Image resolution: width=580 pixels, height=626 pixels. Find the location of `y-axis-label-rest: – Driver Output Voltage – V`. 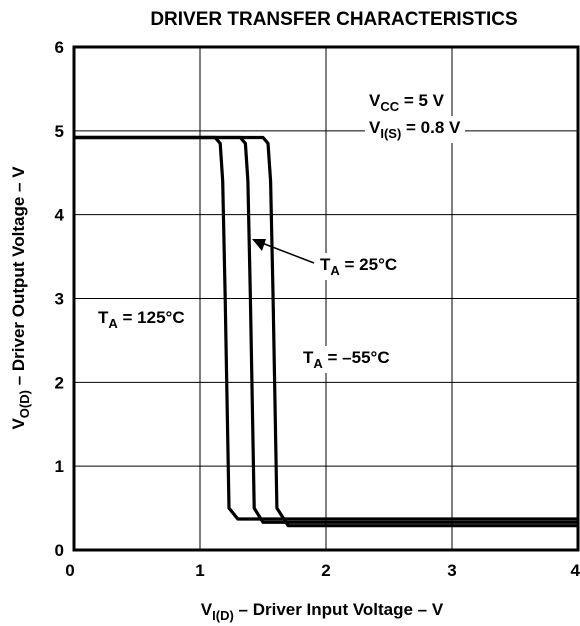

y-axis-label-rest: – Driver Output Voltage – V is located at coordinates (18, 278).